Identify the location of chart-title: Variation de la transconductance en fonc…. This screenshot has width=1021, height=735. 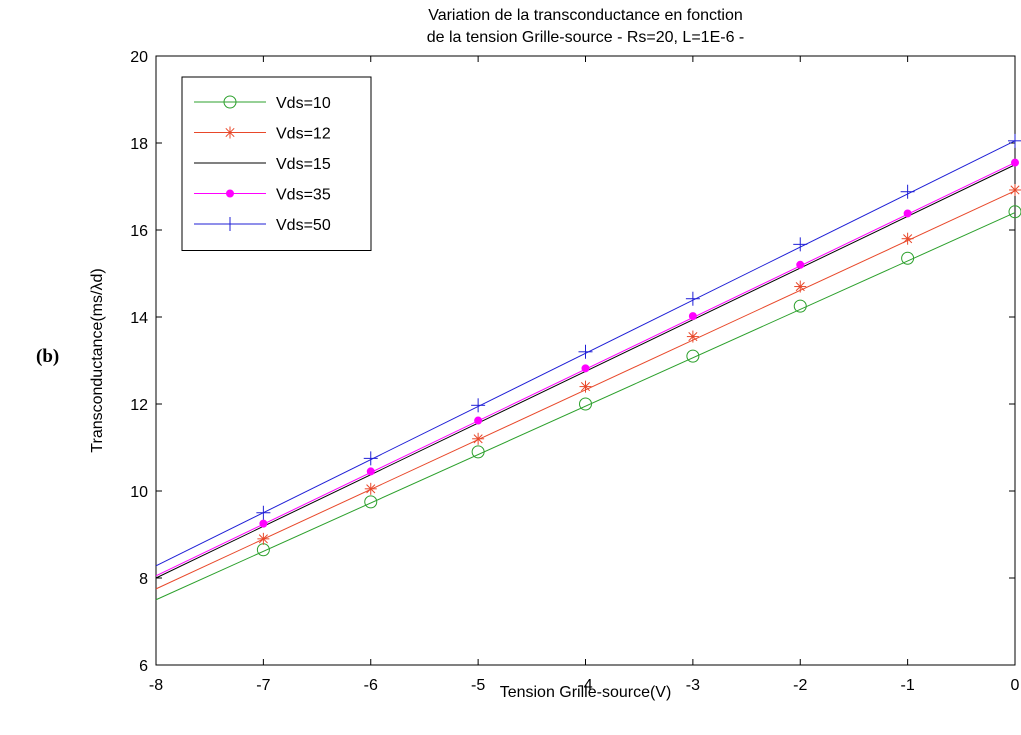
(585, 26).